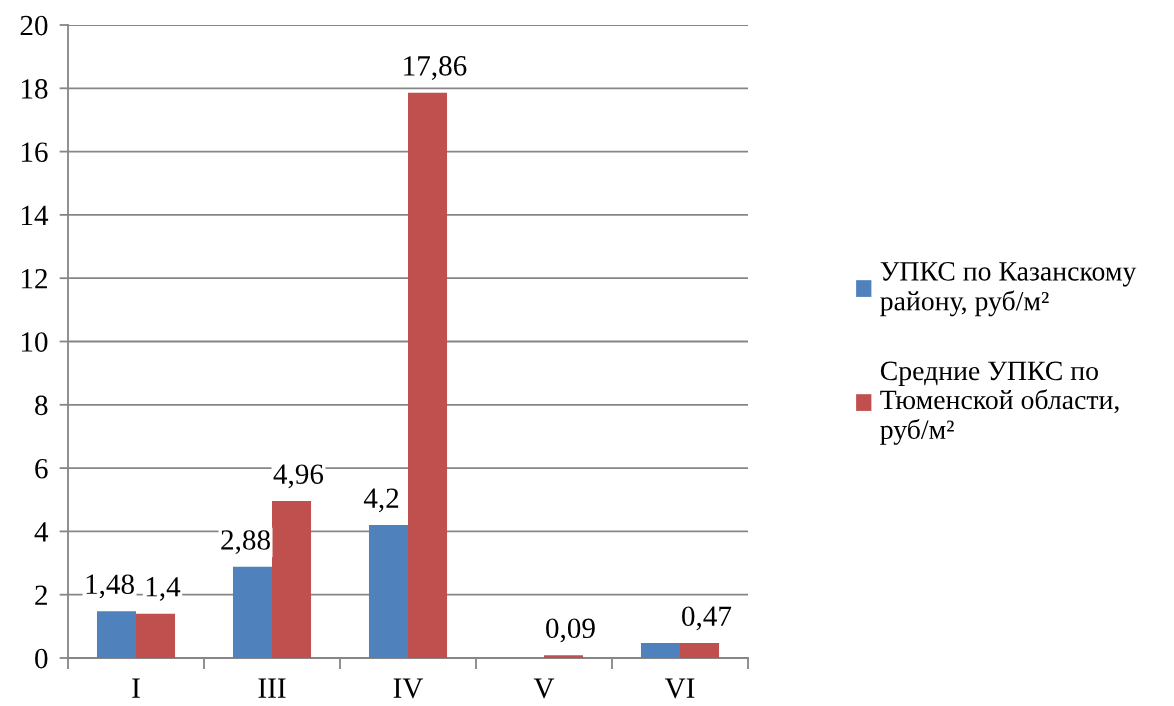  What do you see at coordinates (136, 688) in the screenshot?
I see `x-tick-label: I` at bounding box center [136, 688].